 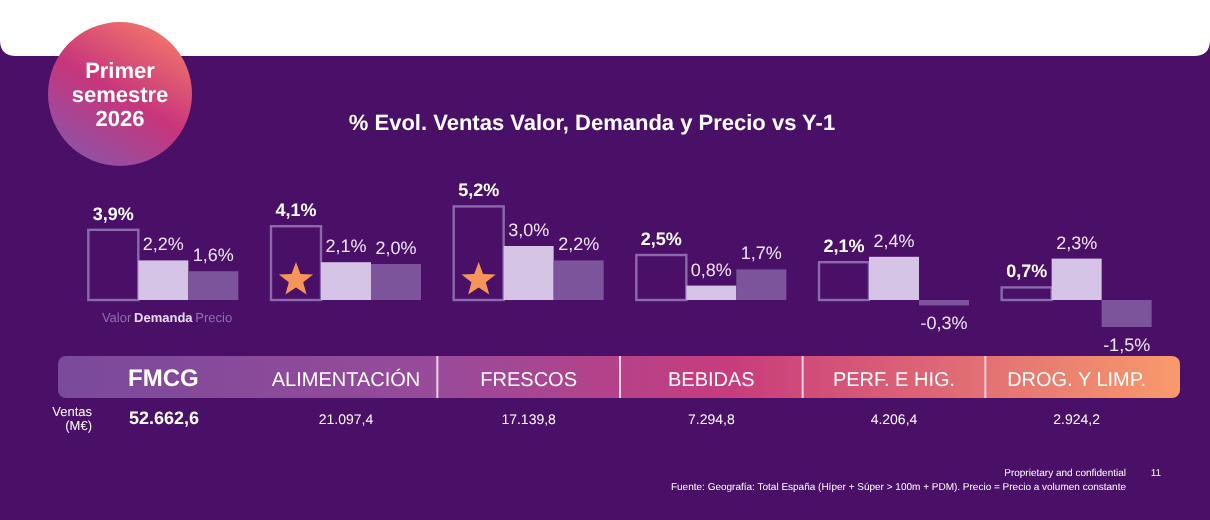 I want to click on chart-title: % Evol. Ventas Valor, Demanda y Precio vs Y-1, so click(x=592, y=124).